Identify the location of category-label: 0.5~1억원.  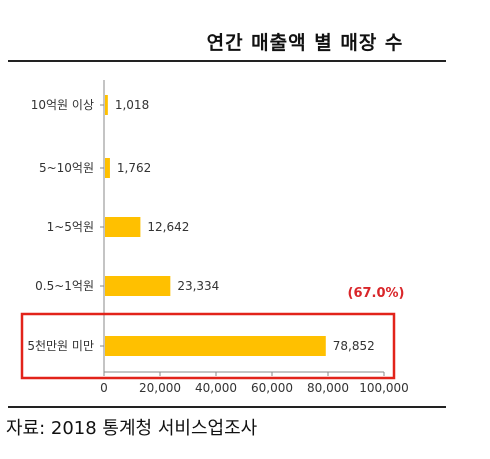
(64, 286).